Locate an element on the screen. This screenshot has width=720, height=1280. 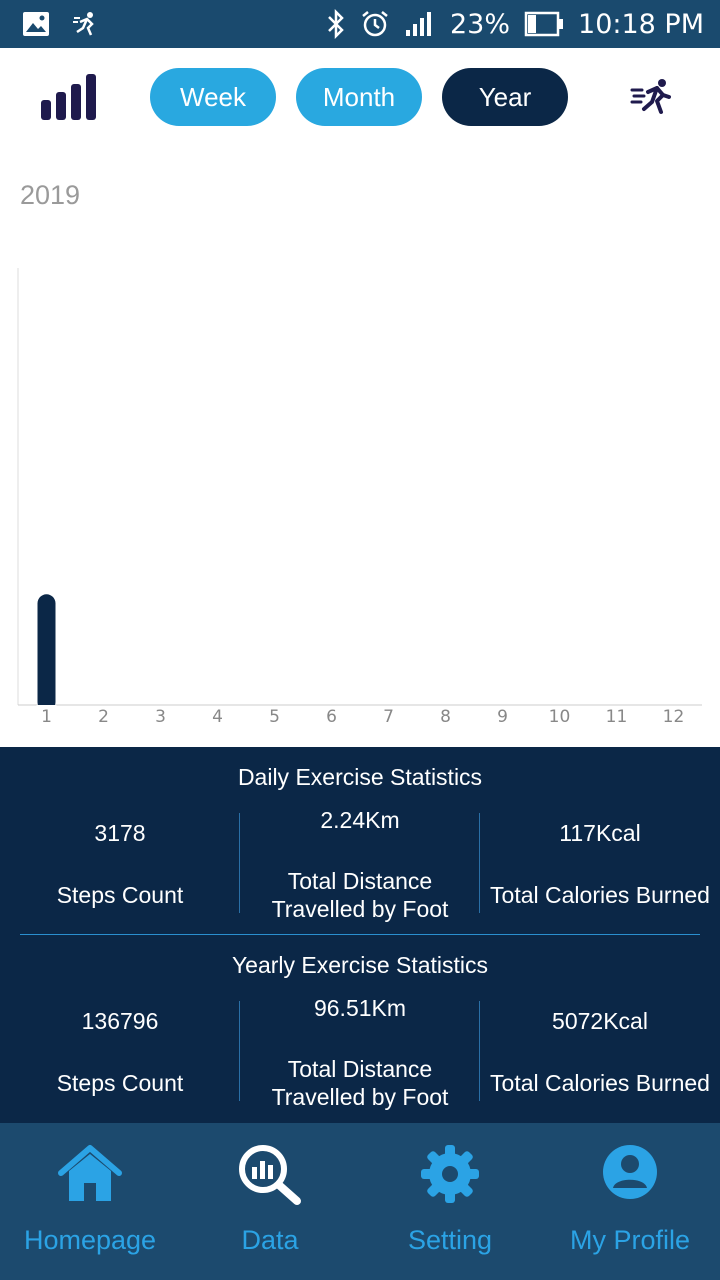
status-bar: 23% 10:18 PM is located at coordinates (360, 24).